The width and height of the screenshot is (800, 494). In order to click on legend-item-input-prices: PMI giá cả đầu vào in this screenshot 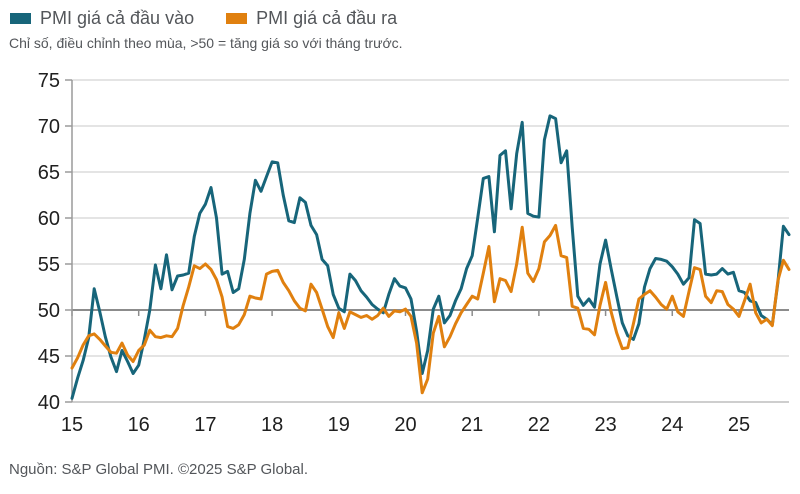, I will do `click(102, 18)`.